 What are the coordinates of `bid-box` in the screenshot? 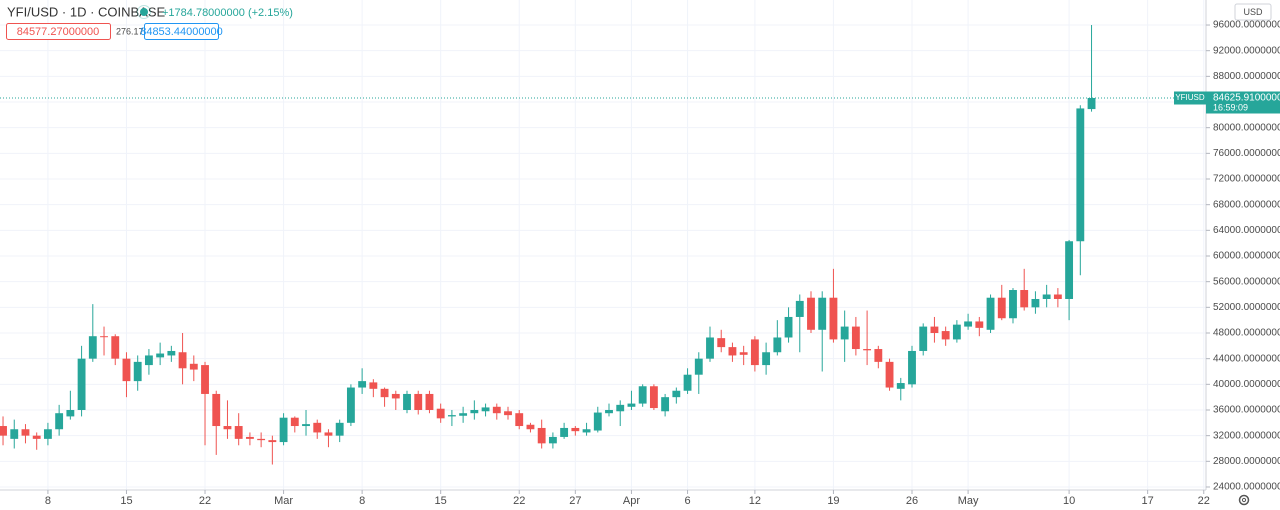 It's located at (58, 31).